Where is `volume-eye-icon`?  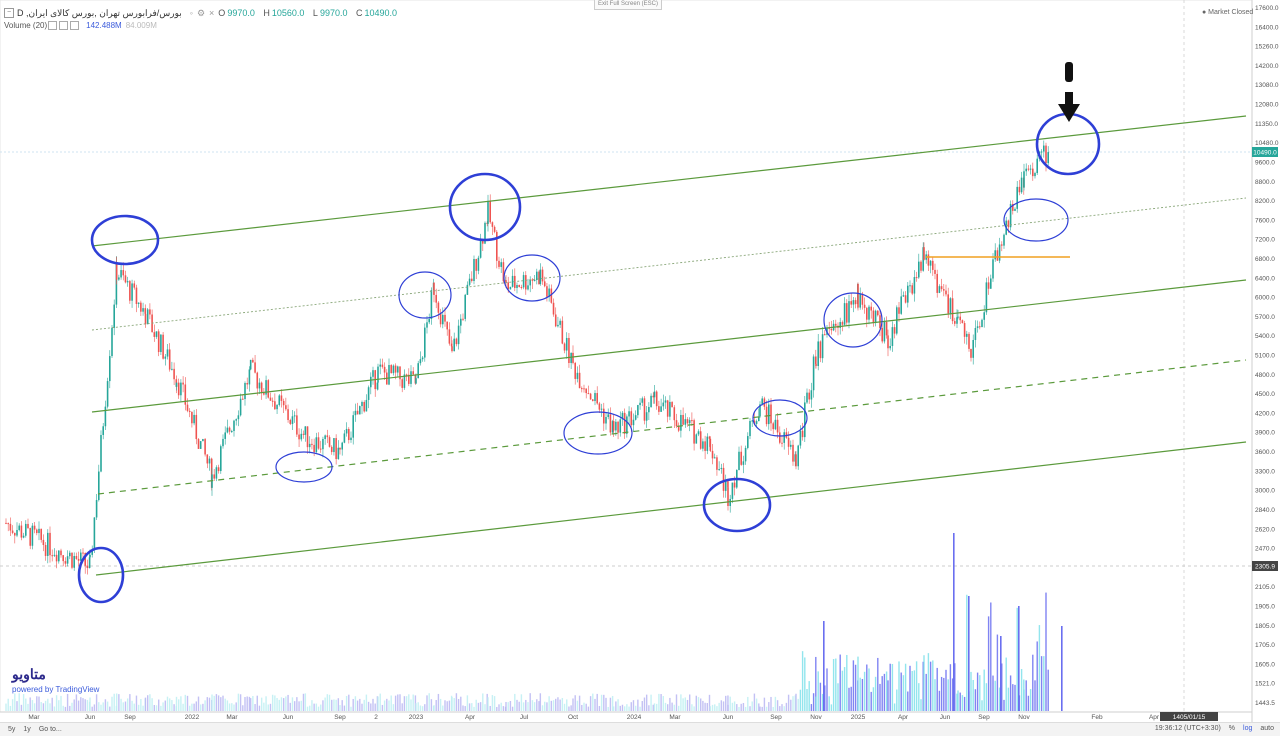 volume-eye-icon is located at coordinates (53, 25).